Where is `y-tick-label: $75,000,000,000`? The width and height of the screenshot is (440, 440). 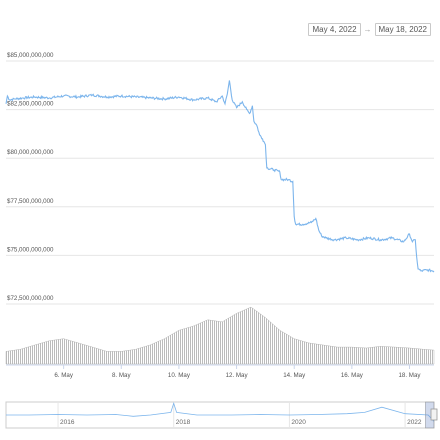
y-tick-label: $75,000,000,000 is located at coordinates (30, 249).